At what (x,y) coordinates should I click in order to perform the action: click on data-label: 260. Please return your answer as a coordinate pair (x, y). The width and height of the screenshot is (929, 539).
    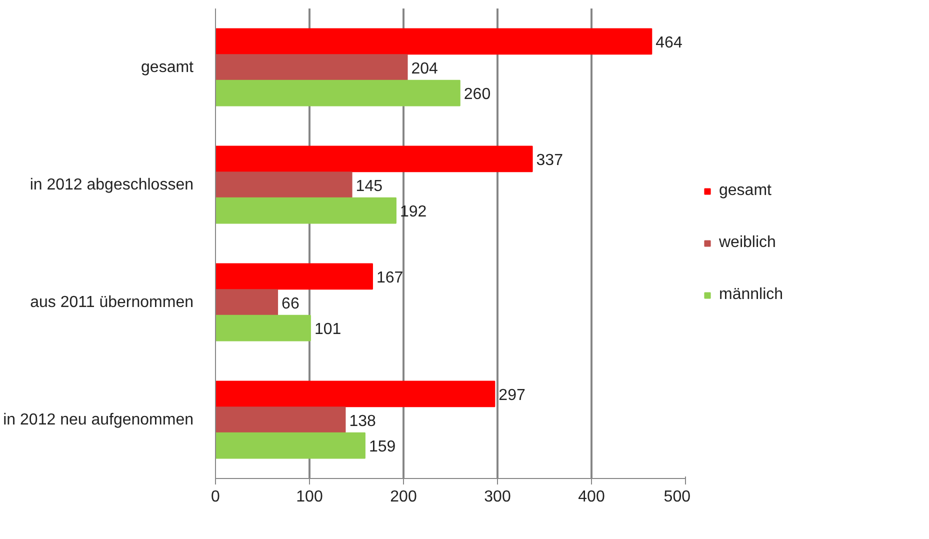
    Looking at the image, I should click on (477, 95).